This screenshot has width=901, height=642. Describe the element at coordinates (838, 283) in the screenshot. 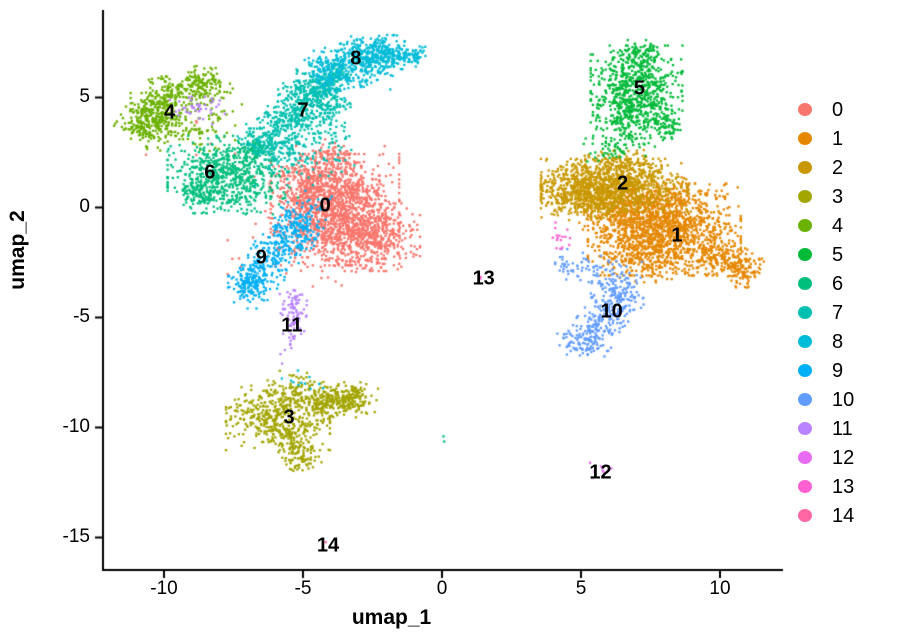

I see `legend-label: 6` at that location.